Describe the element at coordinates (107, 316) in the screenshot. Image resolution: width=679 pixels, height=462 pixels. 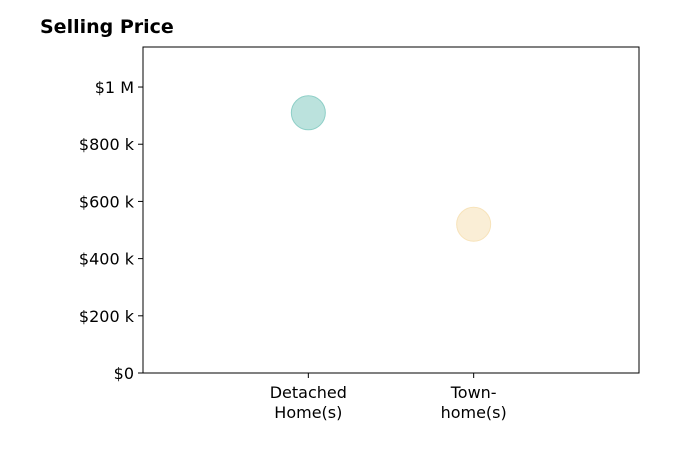
I see `y-tick-label: $200 k` at that location.